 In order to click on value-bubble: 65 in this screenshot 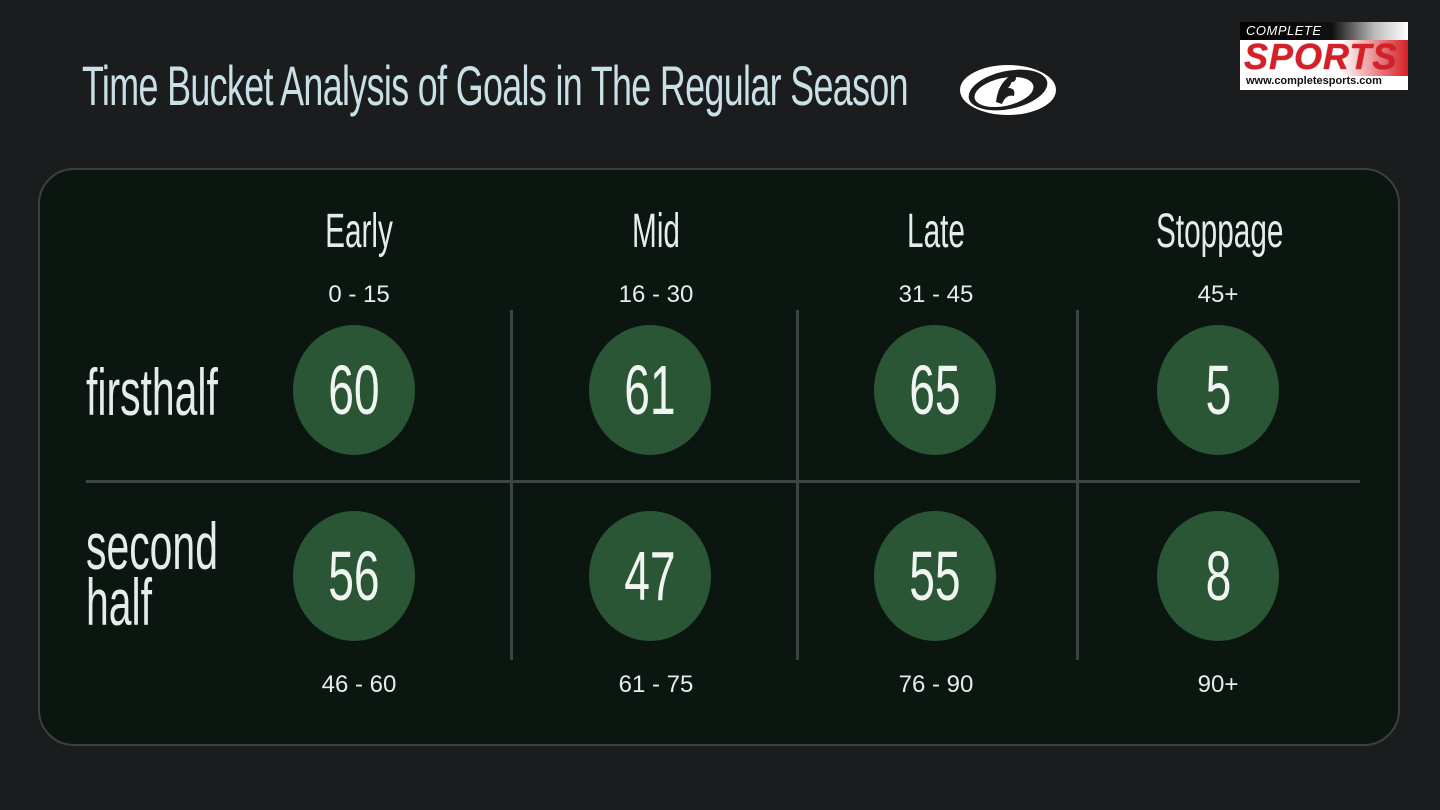, I will do `click(935, 390)`.